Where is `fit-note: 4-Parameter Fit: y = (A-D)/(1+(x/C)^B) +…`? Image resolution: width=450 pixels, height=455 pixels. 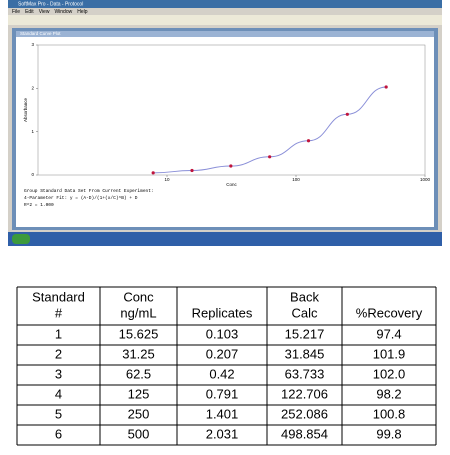
fit-note: 4-Parameter Fit: y = (A-D)/(1+(x/C)^B) +… is located at coordinates (81, 198).